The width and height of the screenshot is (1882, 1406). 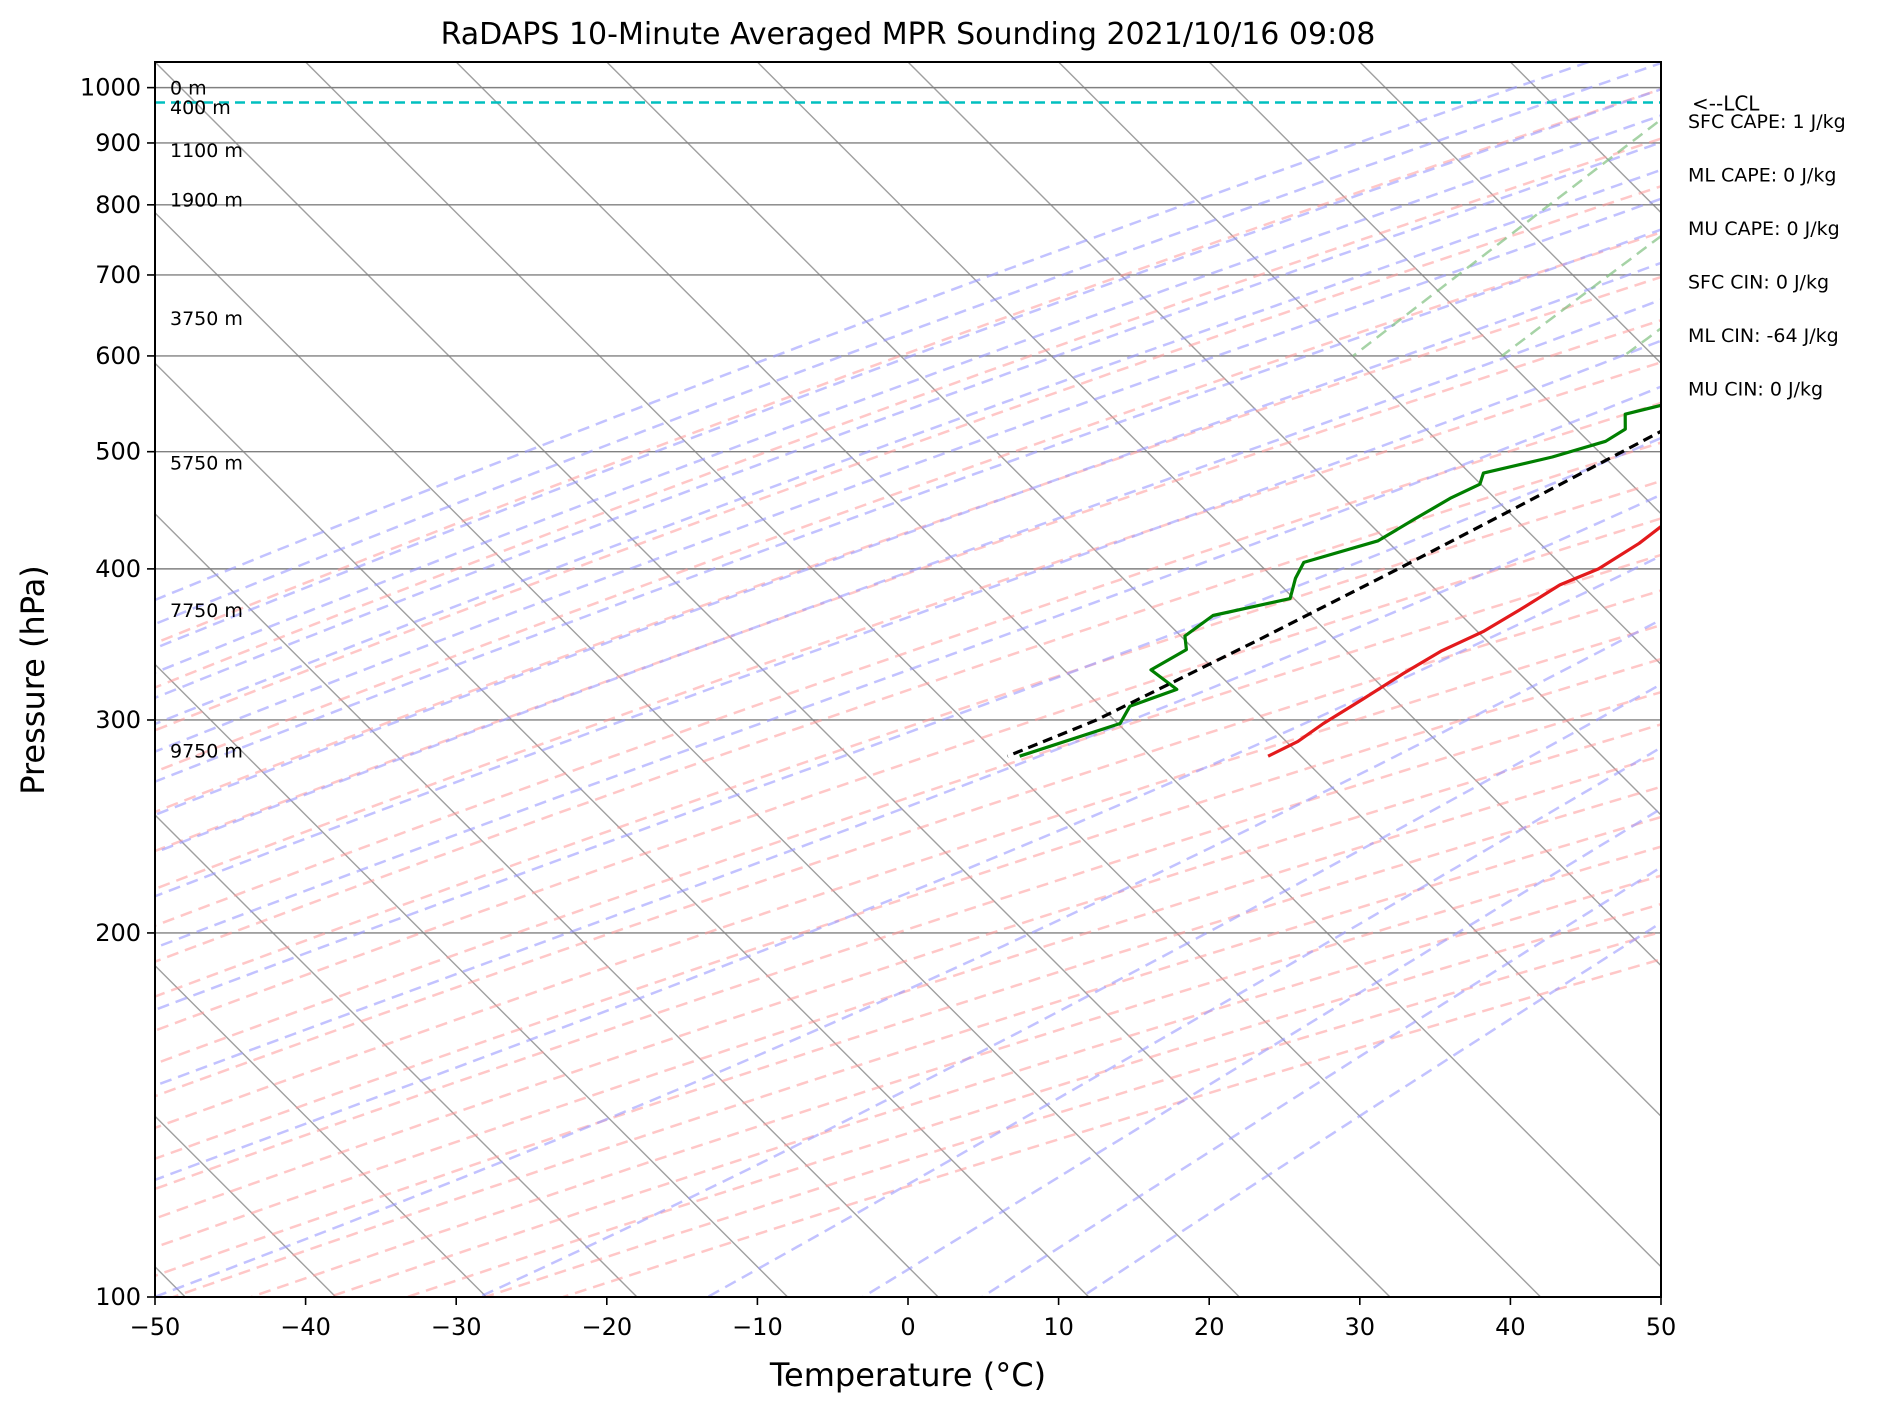 I want to click on stat-line: ML CIN: -64 J/kg, so click(x=1763, y=336).